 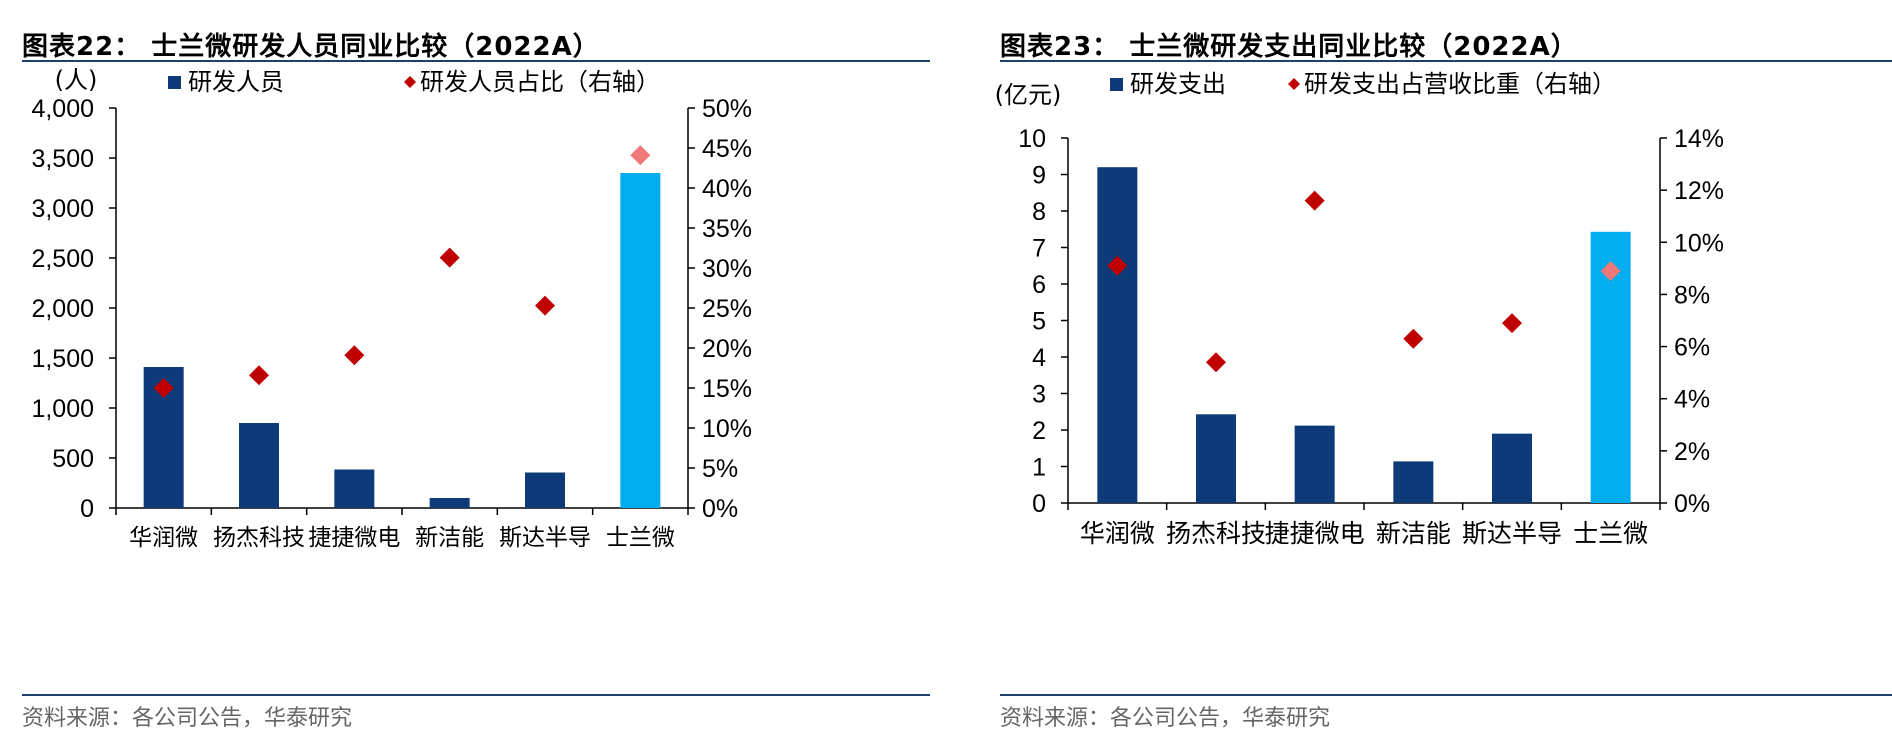 I want to click on right-y-tick-label: 2, so click(x=1039, y=431).